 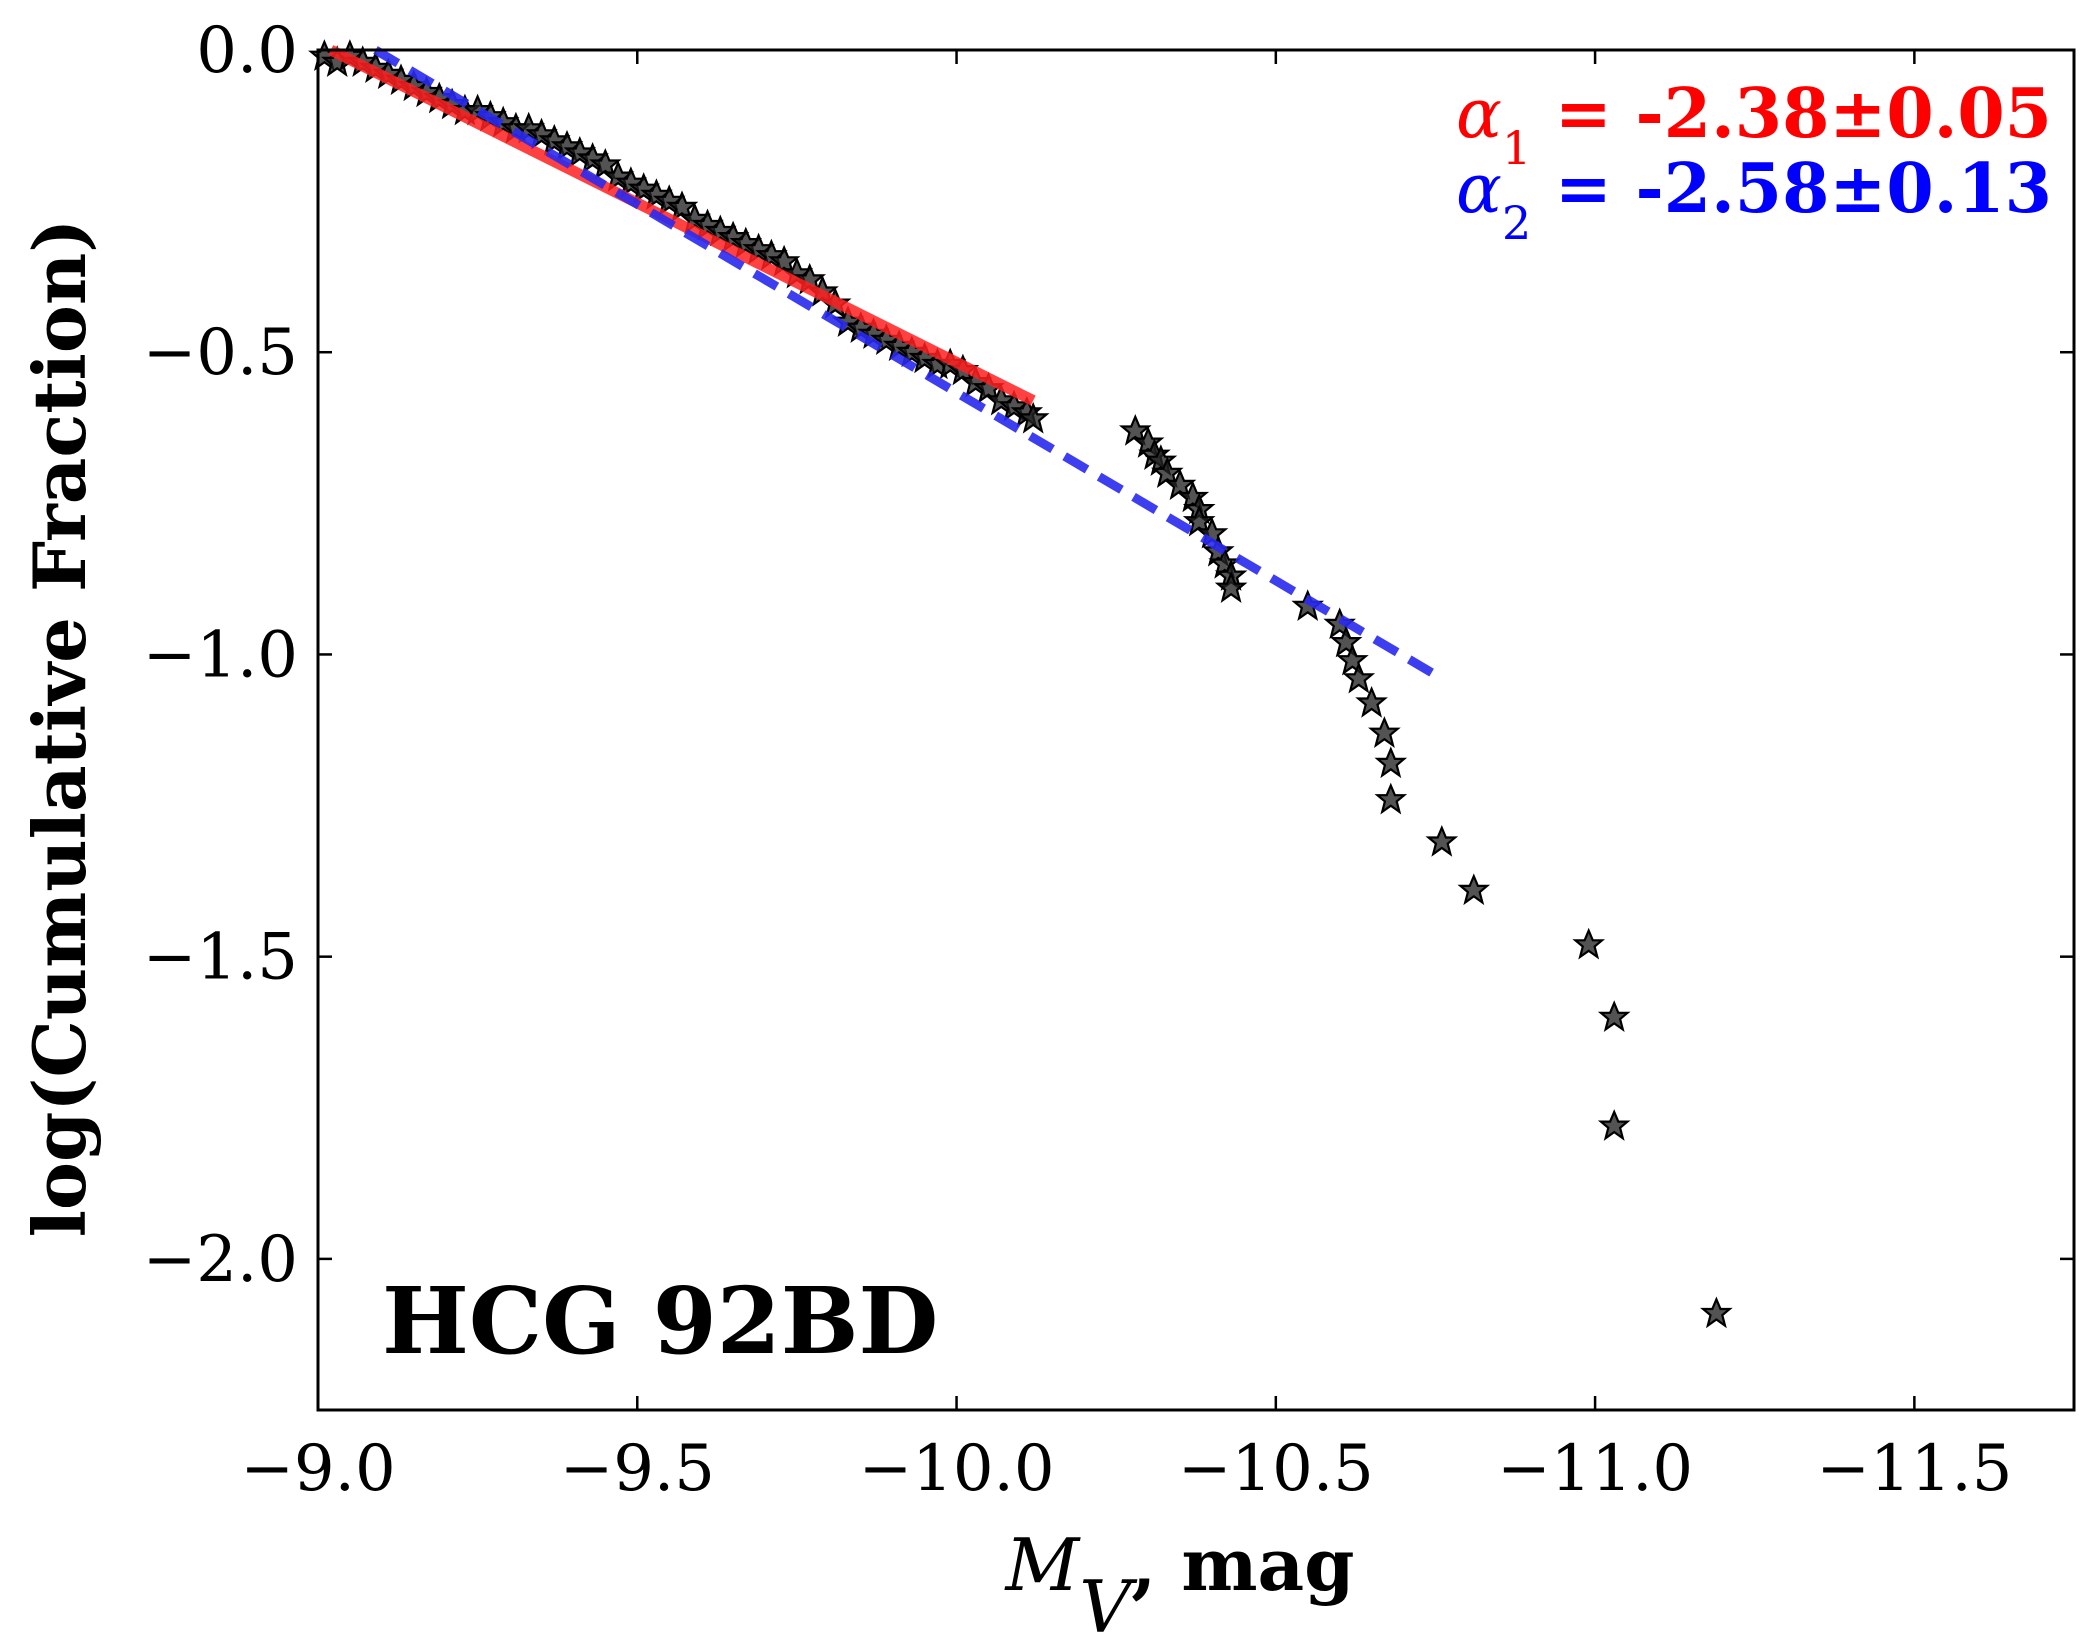 What do you see at coordinates (1791, 114) in the screenshot?
I see `fit-annotation-1-text: = -2.38±0.05` at bounding box center [1791, 114].